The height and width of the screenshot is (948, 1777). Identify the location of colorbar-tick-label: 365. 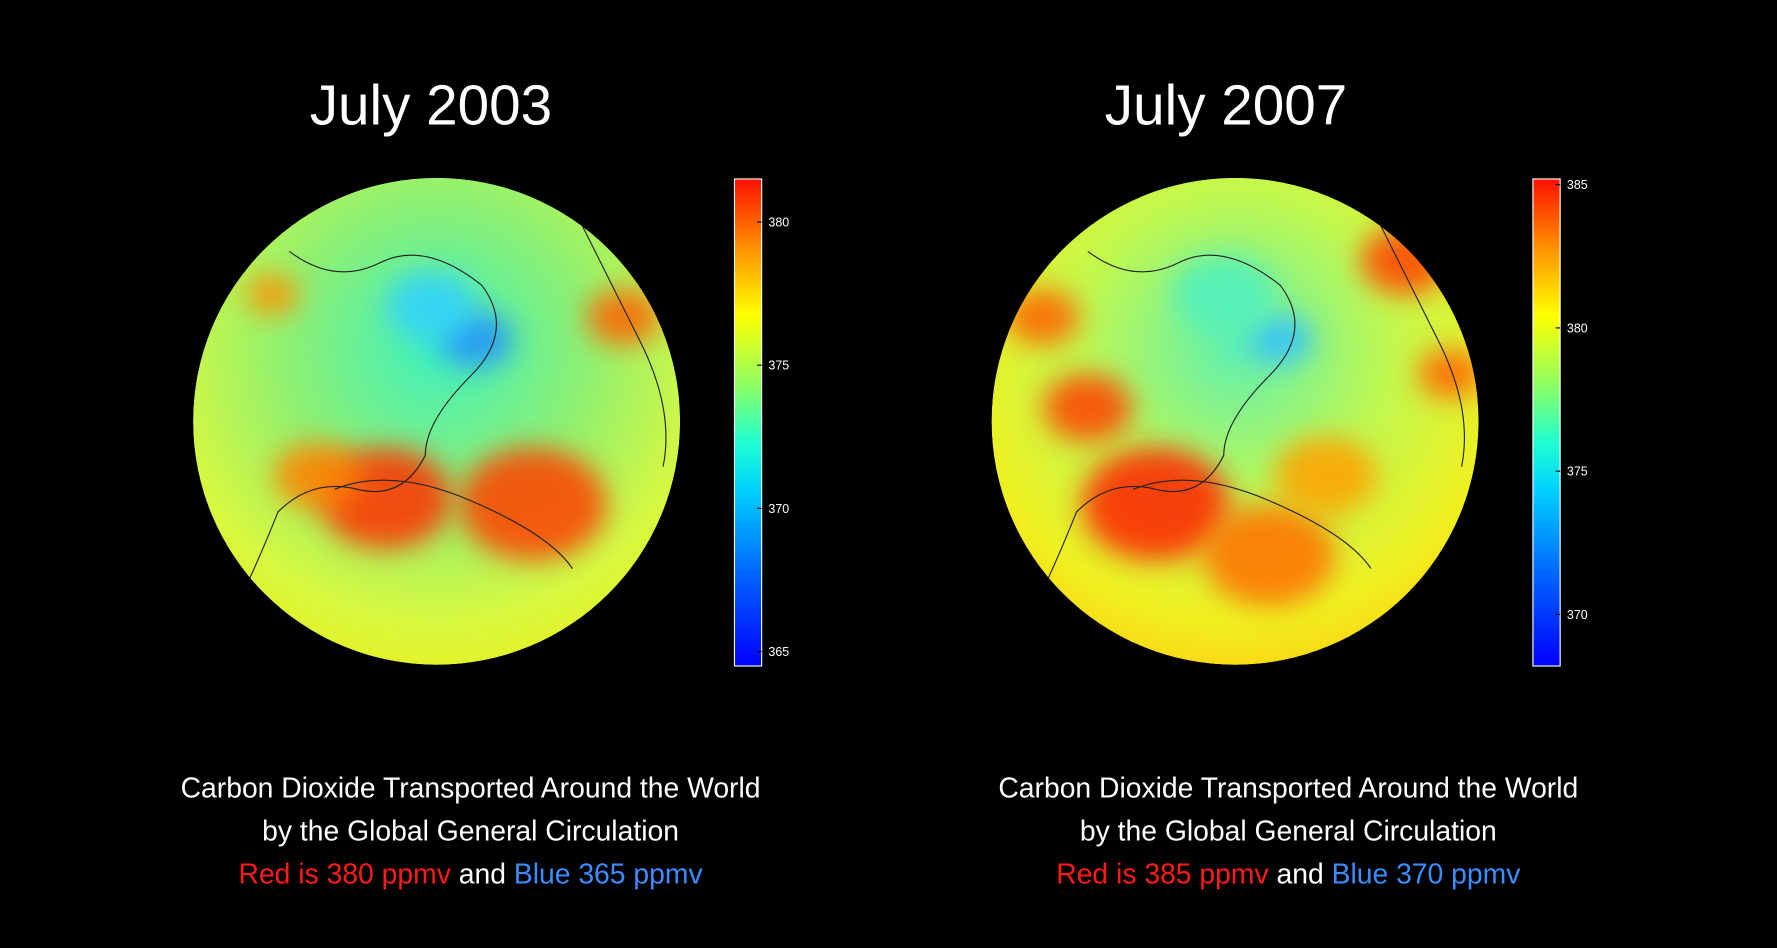
(778, 652).